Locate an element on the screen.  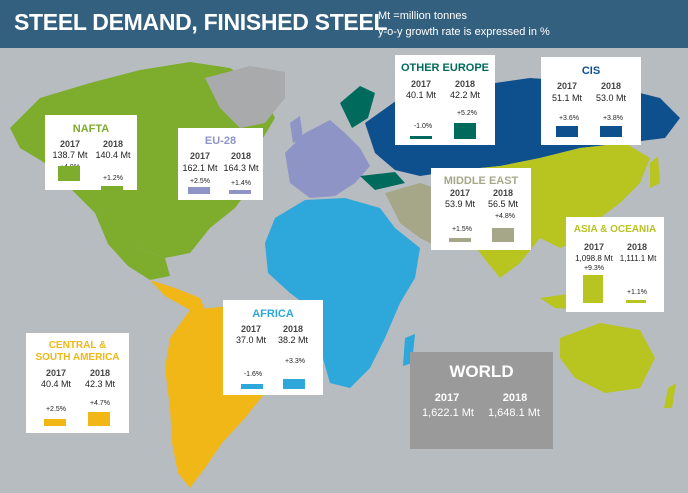
region-japan-shape is located at coordinates (655, 172).